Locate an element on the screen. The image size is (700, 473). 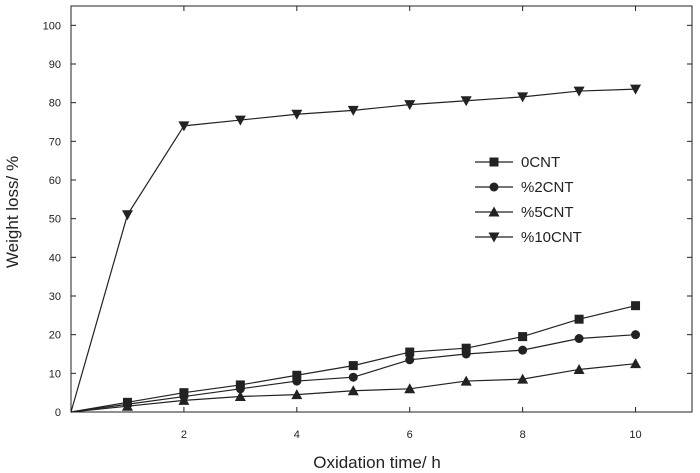
y-tick-label: 80 is located at coordinates (55, 104).